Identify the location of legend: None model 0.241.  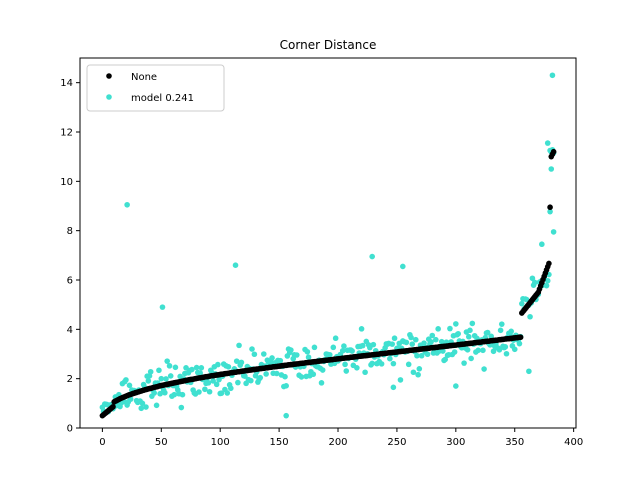
(155, 88).